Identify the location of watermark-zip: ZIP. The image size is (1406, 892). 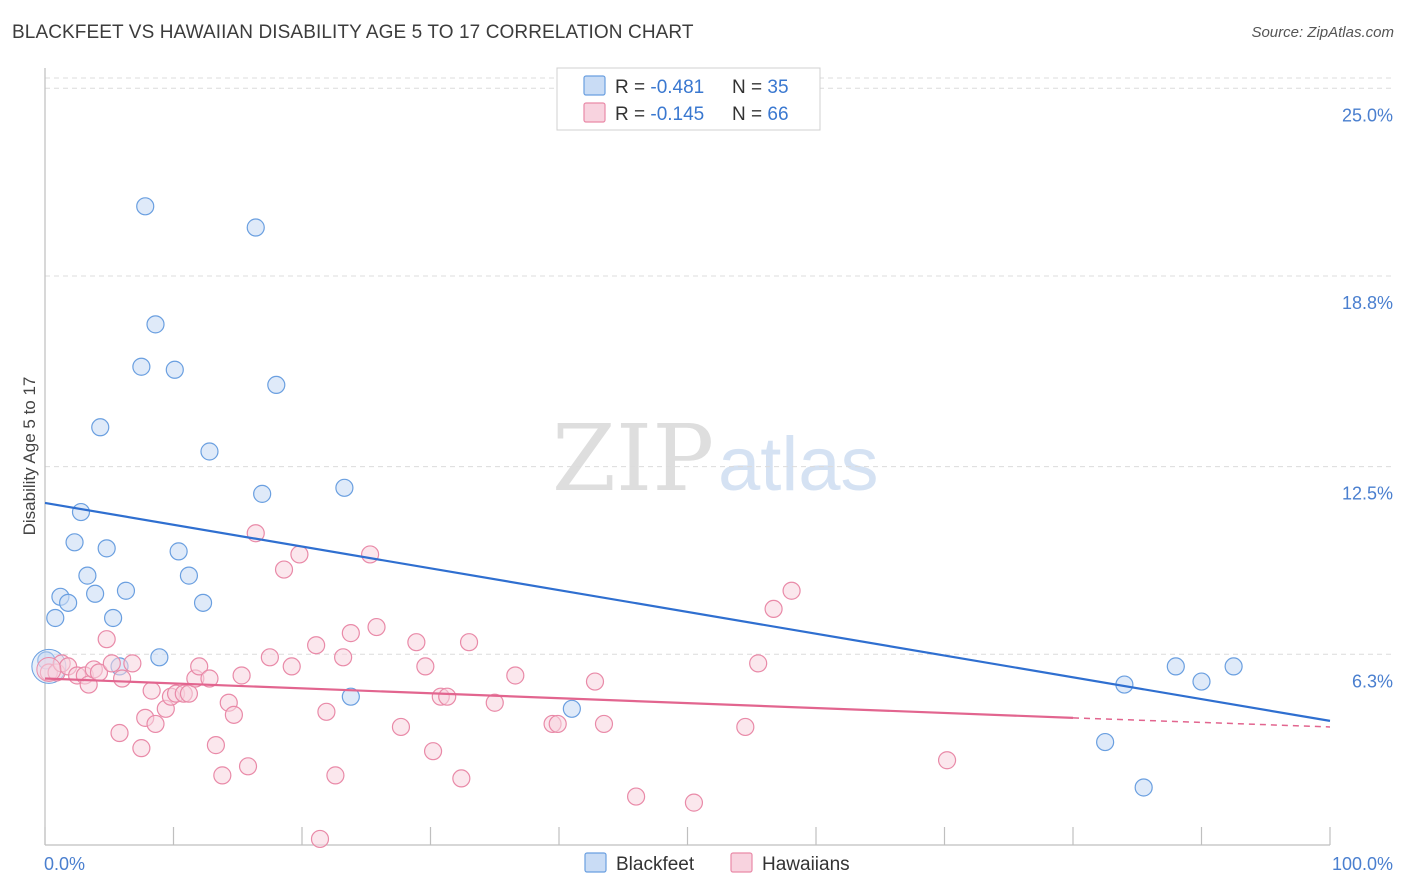
(633, 458).